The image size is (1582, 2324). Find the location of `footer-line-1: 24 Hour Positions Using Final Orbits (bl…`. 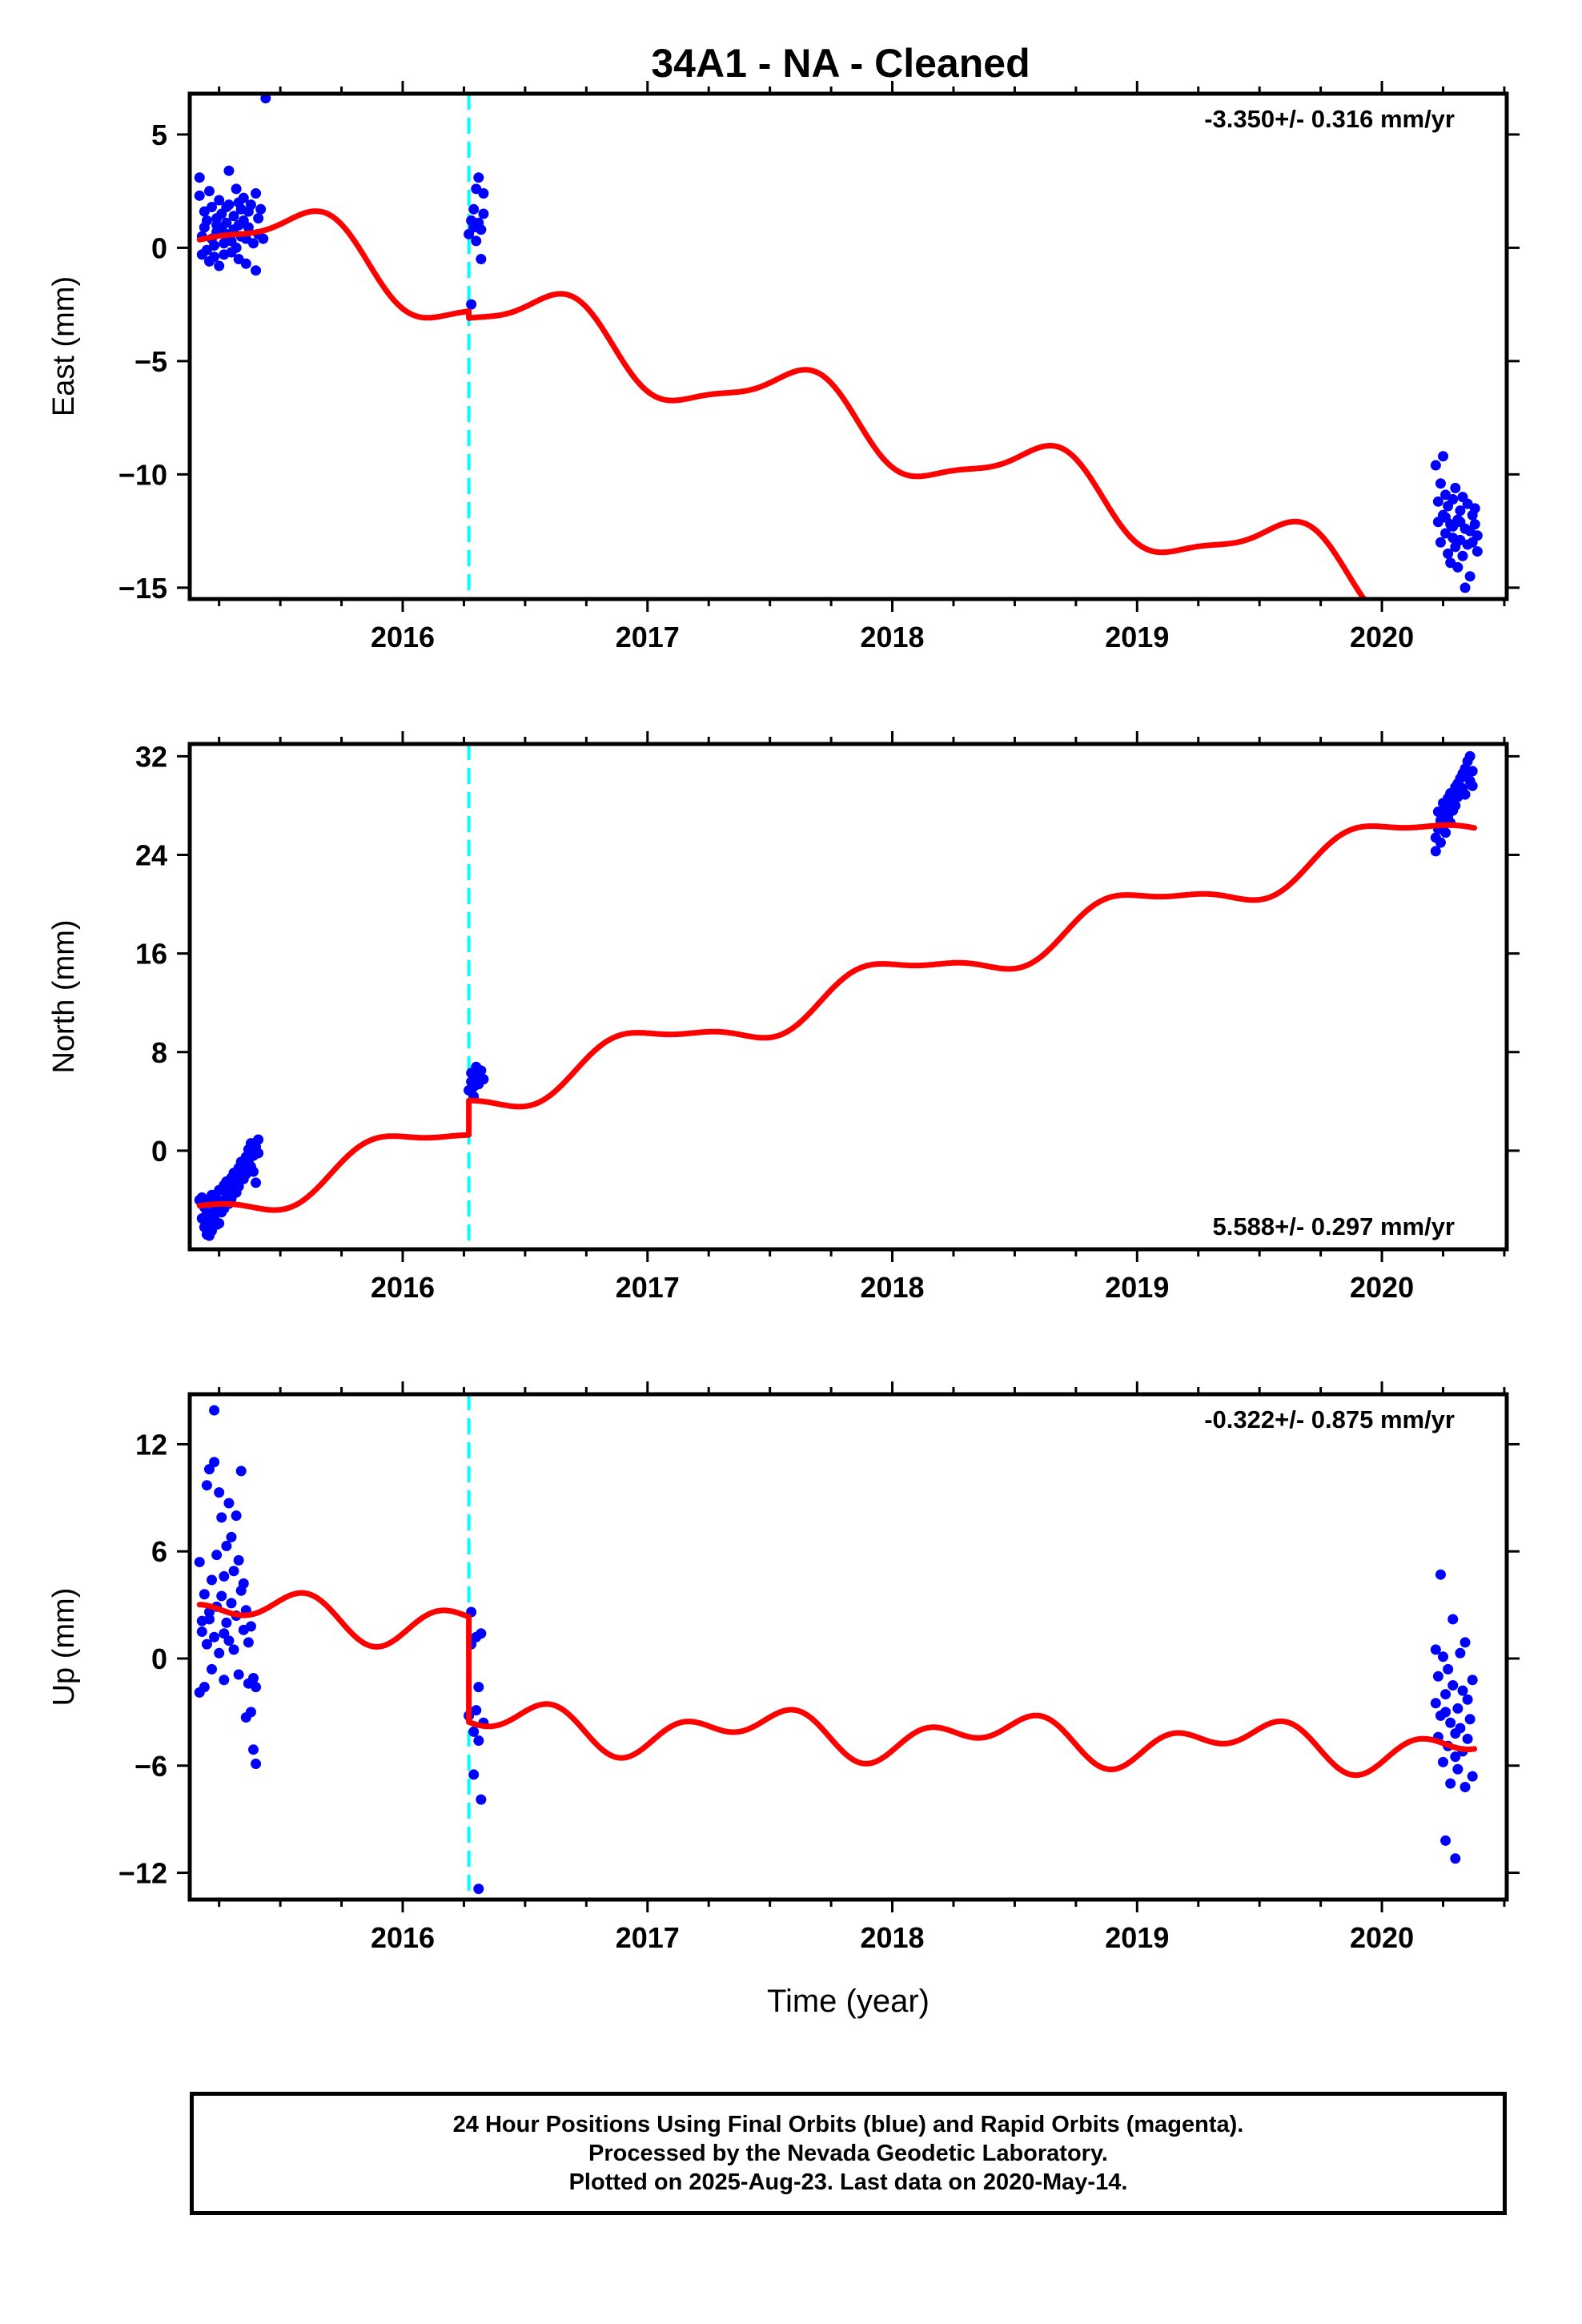

footer-line-1: 24 Hour Positions Using Final Orbits (bl… is located at coordinates (848, 2124).